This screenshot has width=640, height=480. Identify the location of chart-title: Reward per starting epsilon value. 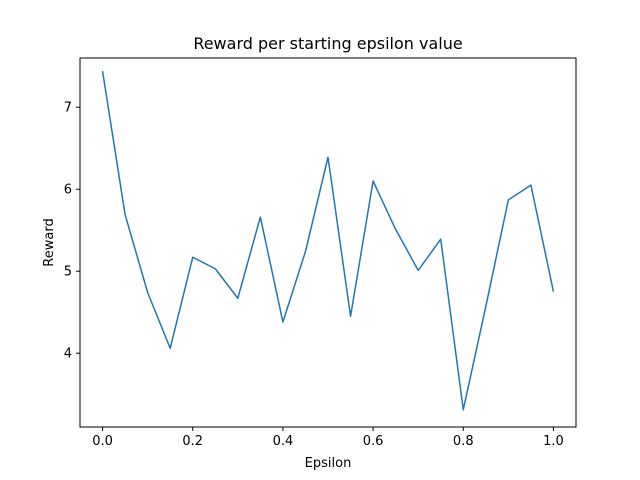
(327, 43).